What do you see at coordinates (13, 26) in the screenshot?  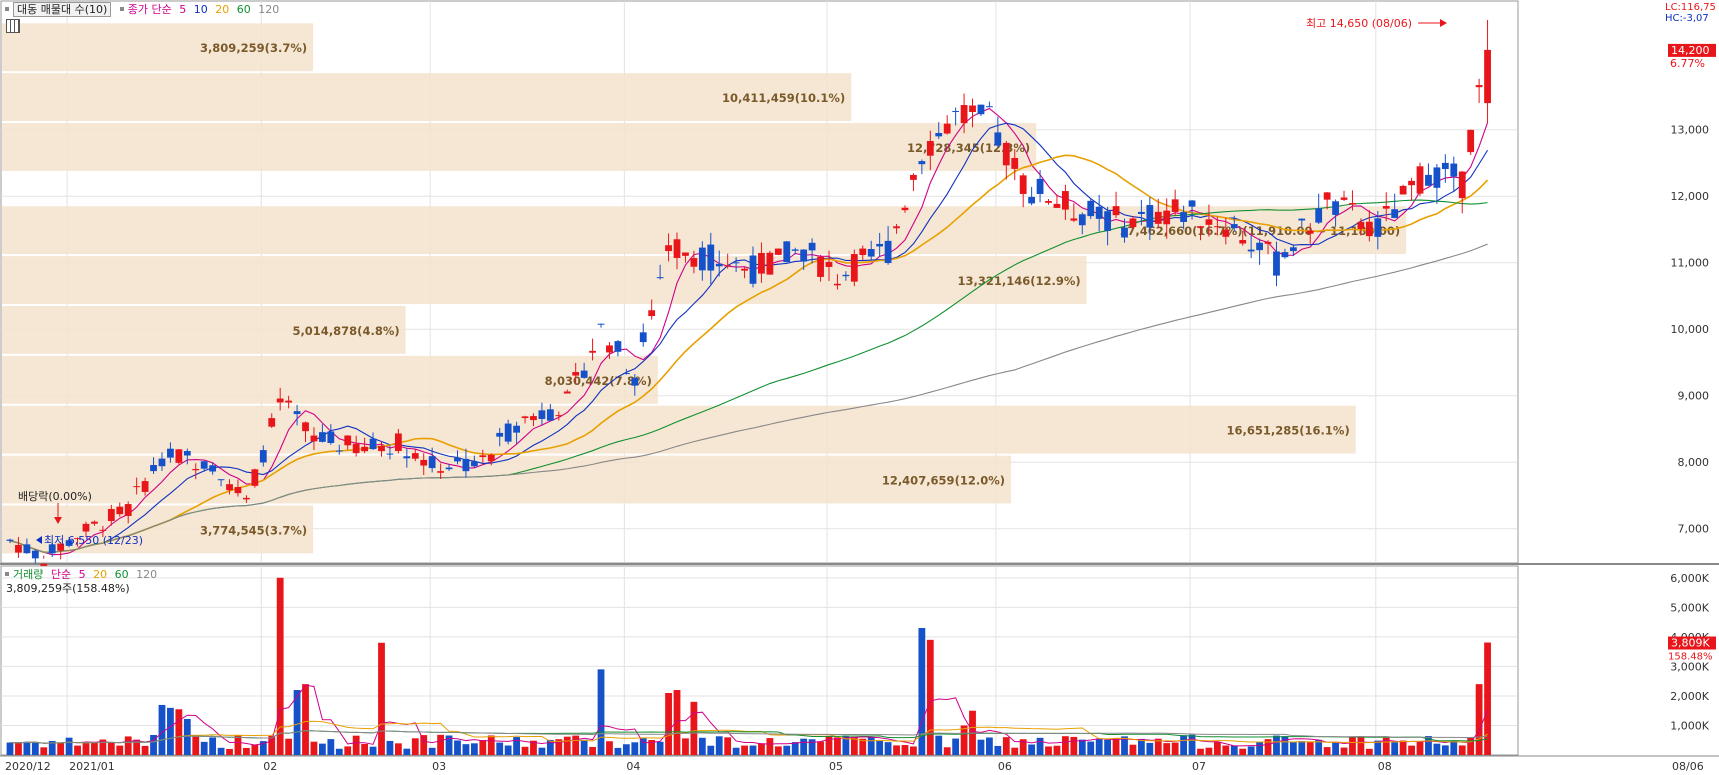 I see `grid-icon` at bounding box center [13, 26].